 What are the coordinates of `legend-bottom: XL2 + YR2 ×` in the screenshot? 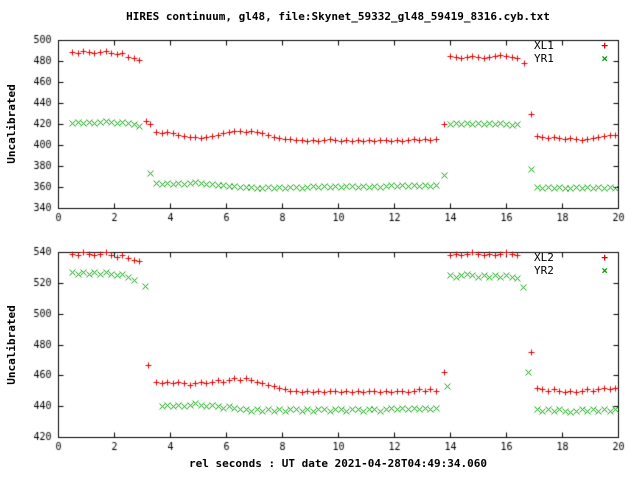 It's located at (571, 264).